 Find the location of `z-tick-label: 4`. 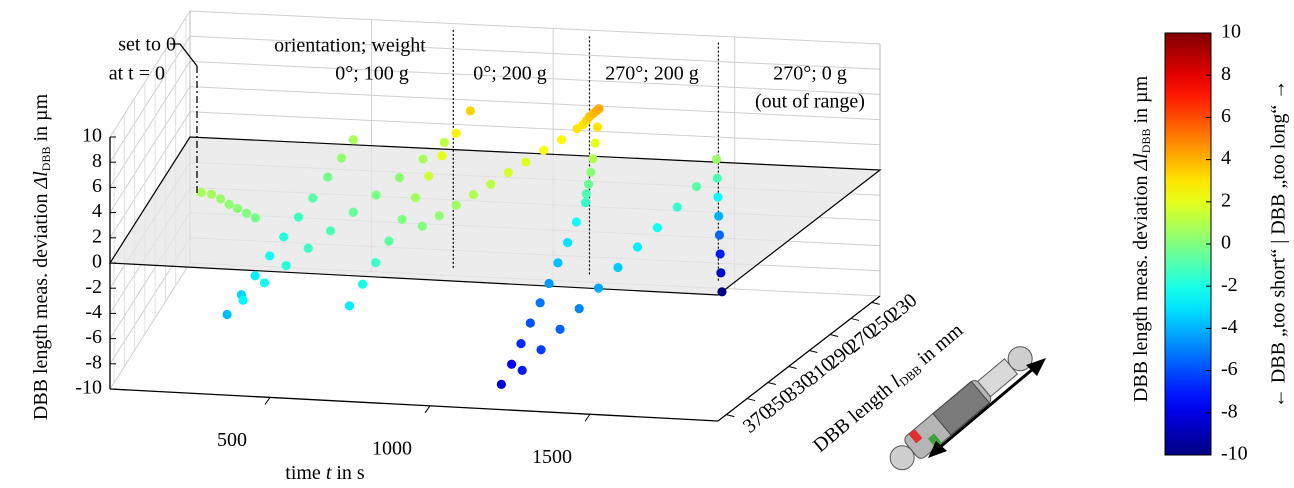

z-tick-label: 4 is located at coordinates (97, 211).